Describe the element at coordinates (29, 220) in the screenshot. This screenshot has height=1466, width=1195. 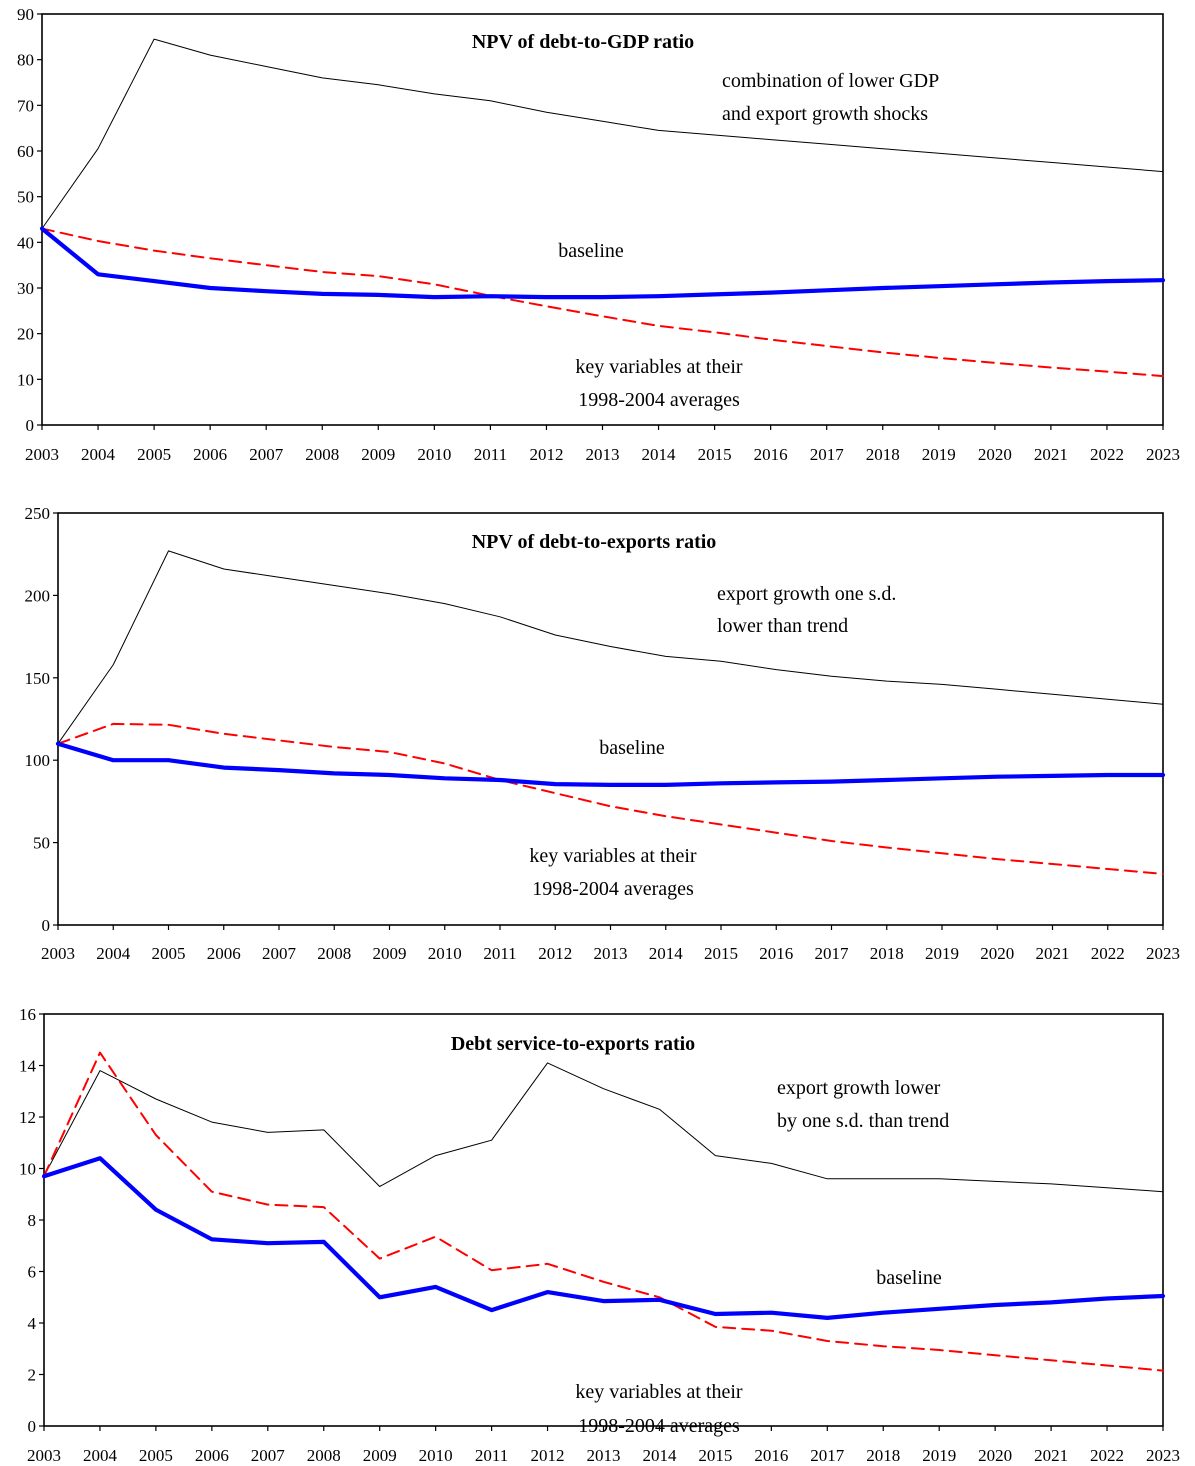
I see `y-axis-ticks: 0 10 20 30 40 50 60 70 80 90` at that location.